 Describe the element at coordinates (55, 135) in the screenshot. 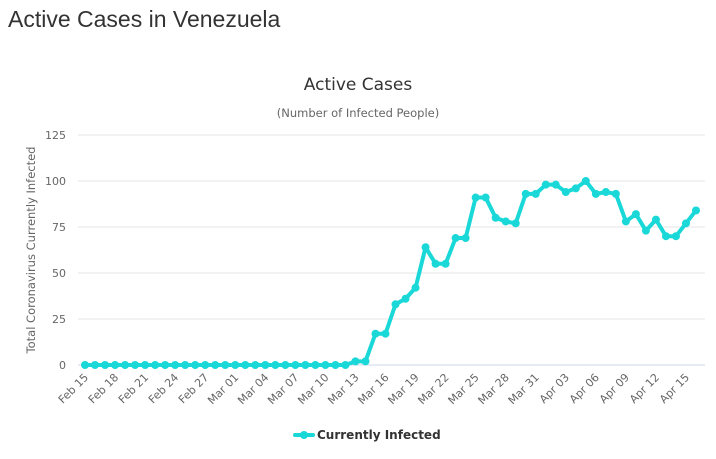

I see `y-tick-label: 125` at that location.